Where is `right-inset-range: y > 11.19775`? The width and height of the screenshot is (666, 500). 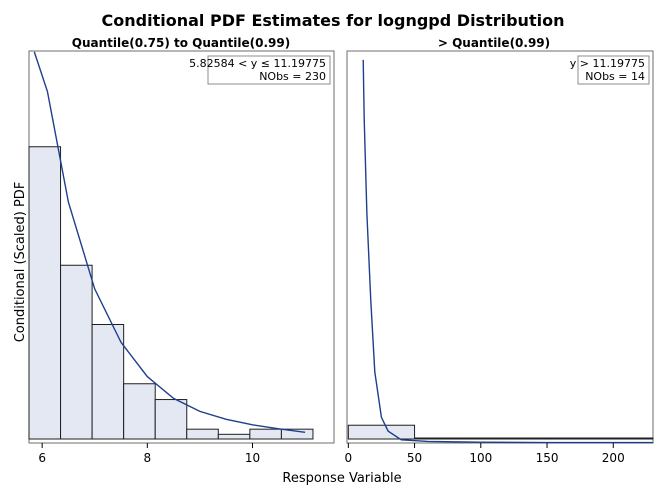 right-inset-range: y > 11.19775 is located at coordinates (607, 63).